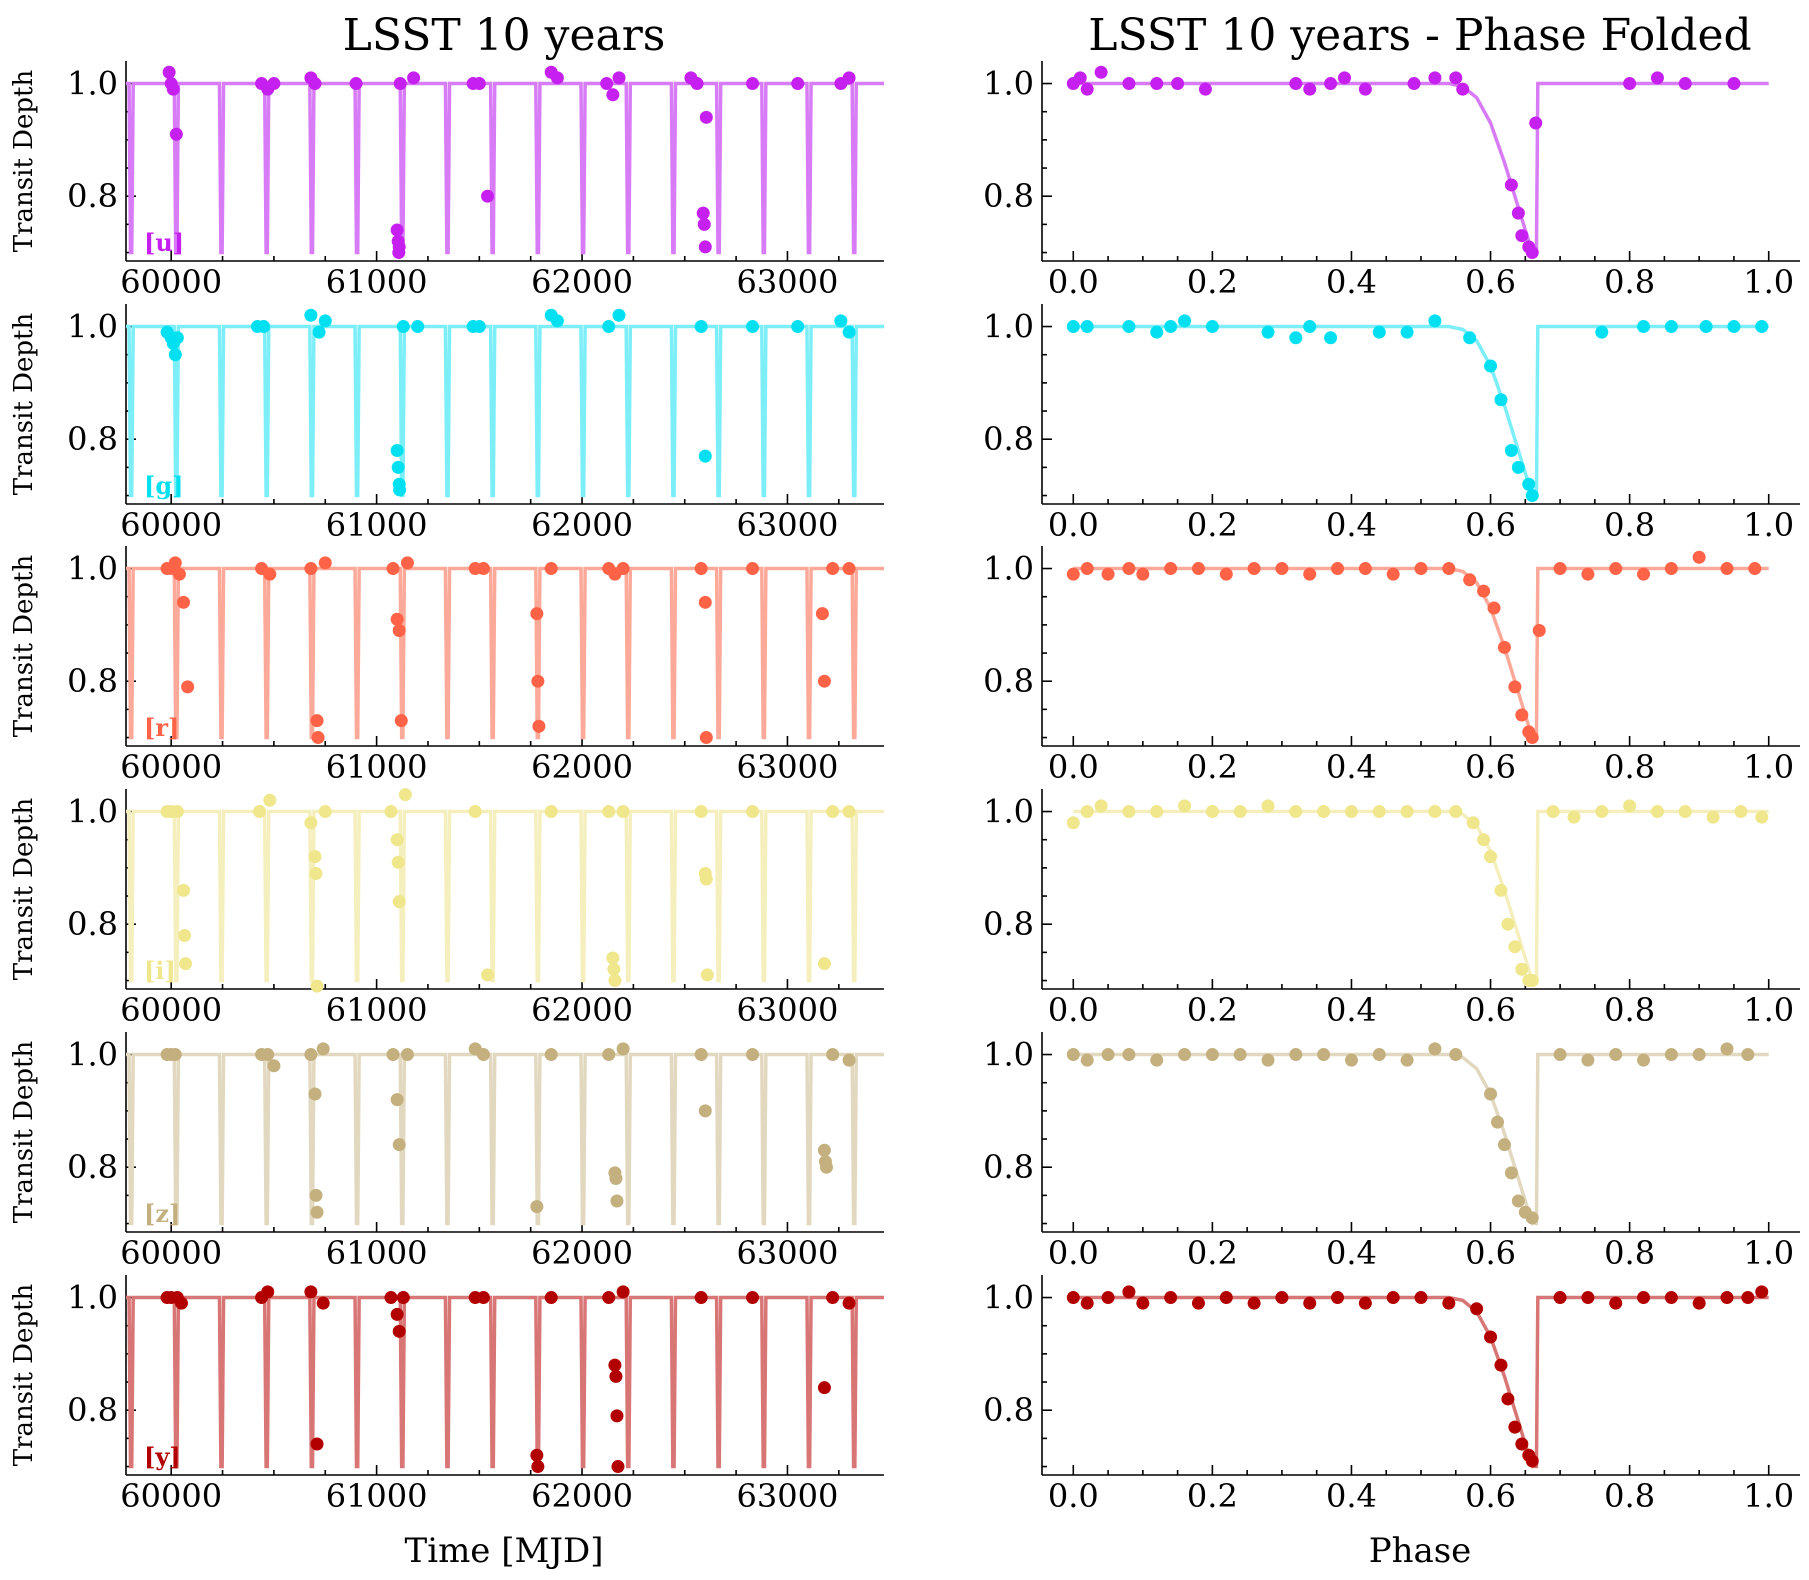 The height and width of the screenshot is (1580, 1809). What do you see at coordinates (162, 1456) in the screenshot?
I see `band-label: [y]` at bounding box center [162, 1456].